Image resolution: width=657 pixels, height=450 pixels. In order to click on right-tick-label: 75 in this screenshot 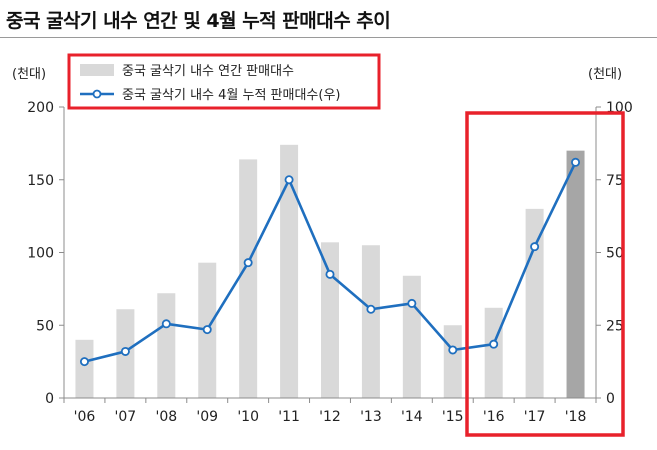, I will do `click(615, 181)`.